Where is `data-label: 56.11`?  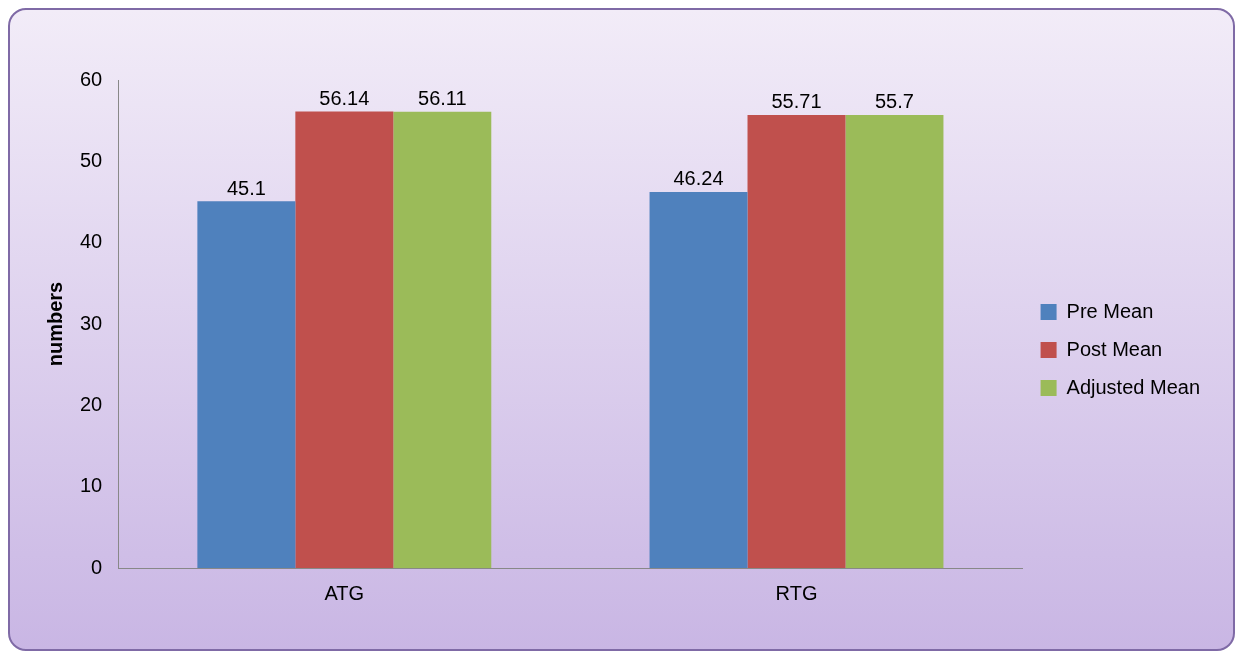 data-label: 56.11 is located at coordinates (442, 98).